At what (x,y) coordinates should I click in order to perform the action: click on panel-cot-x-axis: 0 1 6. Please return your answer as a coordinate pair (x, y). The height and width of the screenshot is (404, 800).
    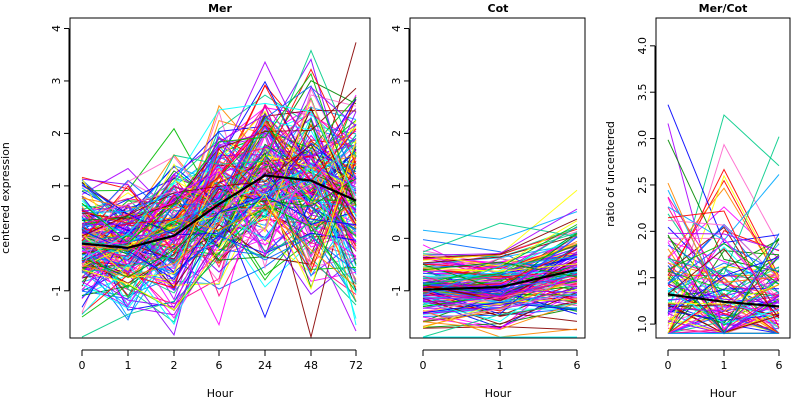
    Looking at the image, I should click on (500, 361).